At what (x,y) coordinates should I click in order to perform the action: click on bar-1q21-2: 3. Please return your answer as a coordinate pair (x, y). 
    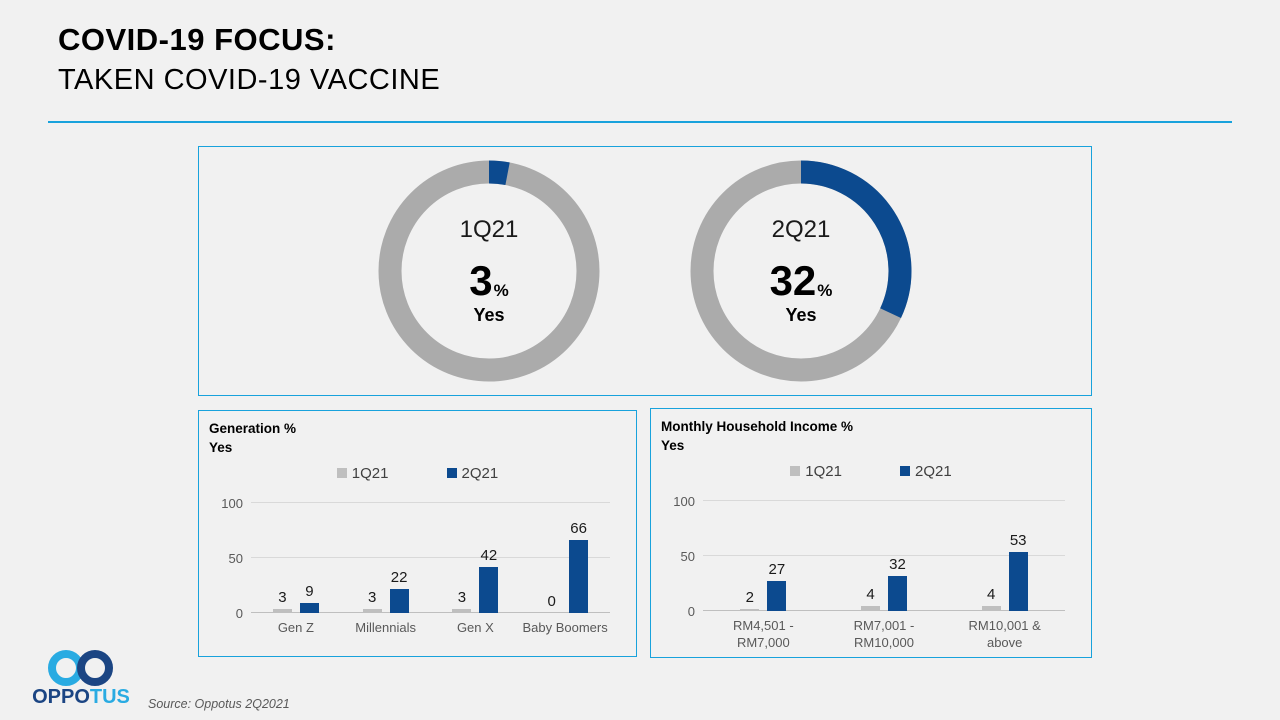
    Looking at the image, I should click on (372, 601).